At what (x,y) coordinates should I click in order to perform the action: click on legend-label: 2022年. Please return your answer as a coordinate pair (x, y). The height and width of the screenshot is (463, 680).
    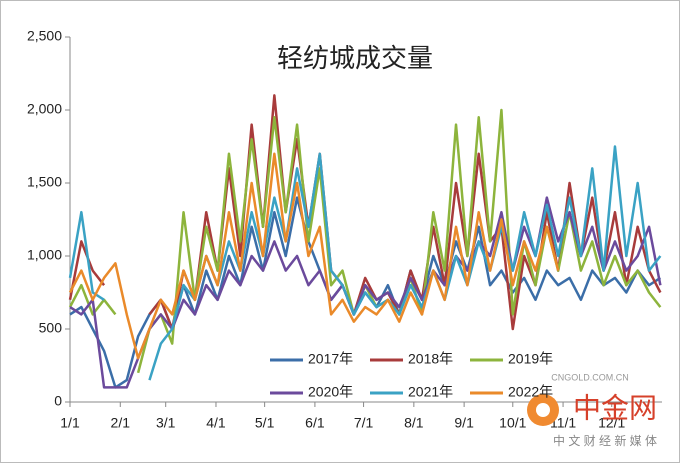
    Looking at the image, I should click on (530, 392).